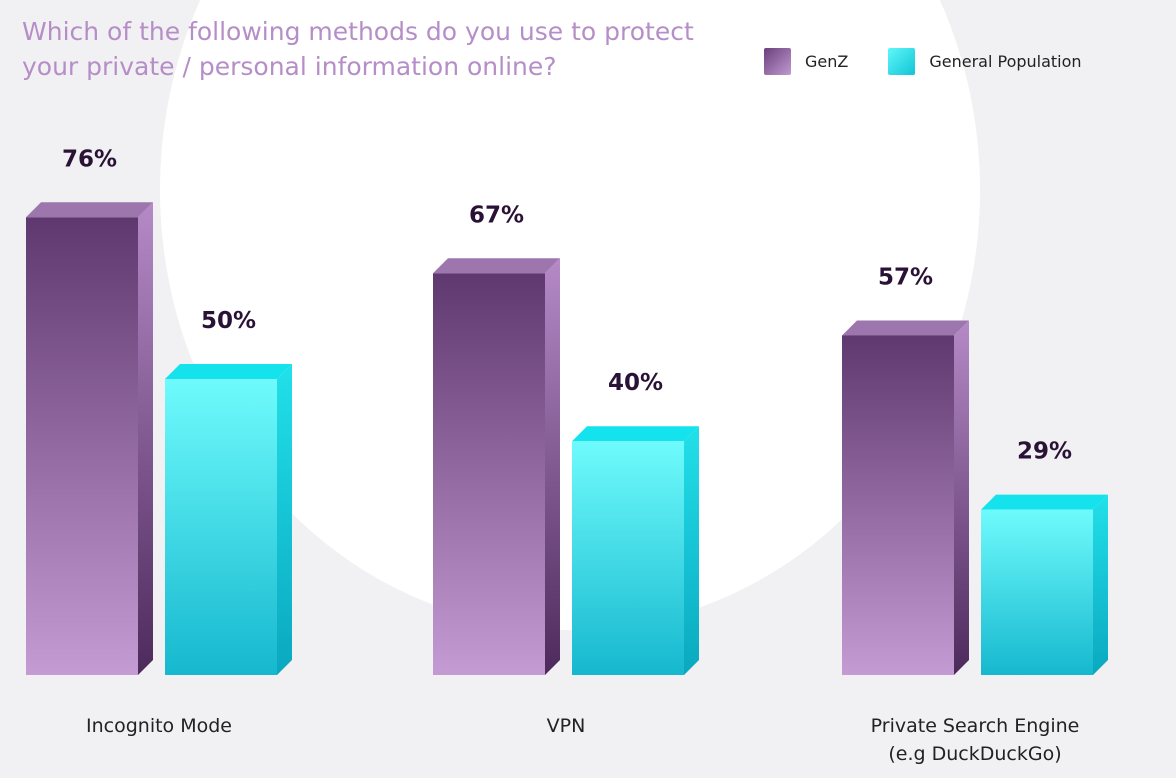  I want to click on legend-label-general-population: General Population, so click(1005, 61).